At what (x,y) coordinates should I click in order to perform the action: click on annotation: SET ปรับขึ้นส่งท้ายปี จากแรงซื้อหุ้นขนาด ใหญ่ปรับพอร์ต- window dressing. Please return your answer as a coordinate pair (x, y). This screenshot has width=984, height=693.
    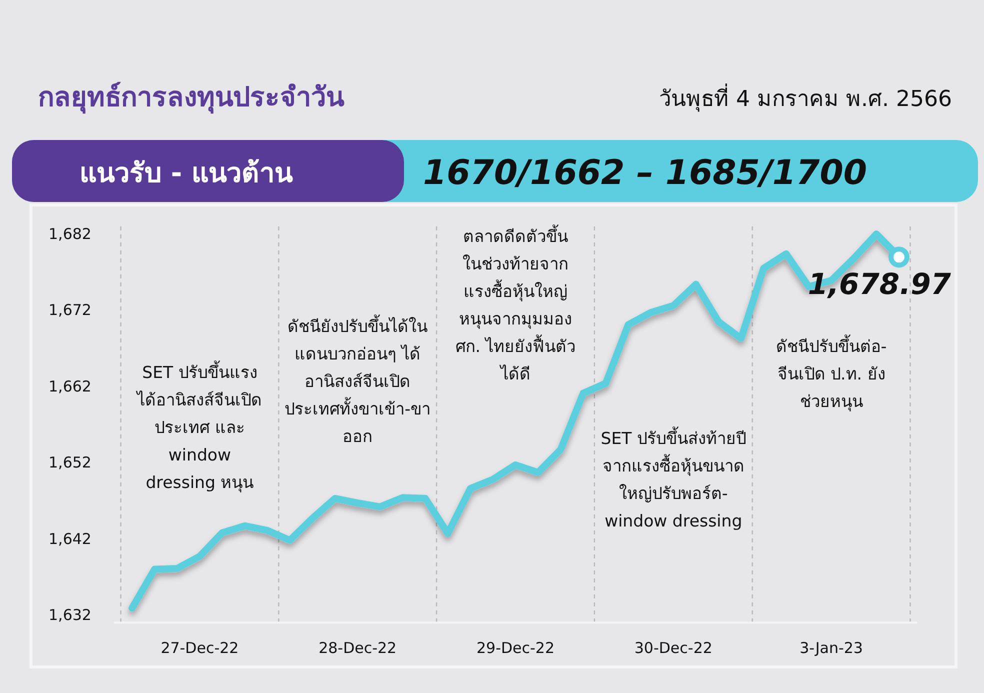
    Looking at the image, I should click on (673, 478).